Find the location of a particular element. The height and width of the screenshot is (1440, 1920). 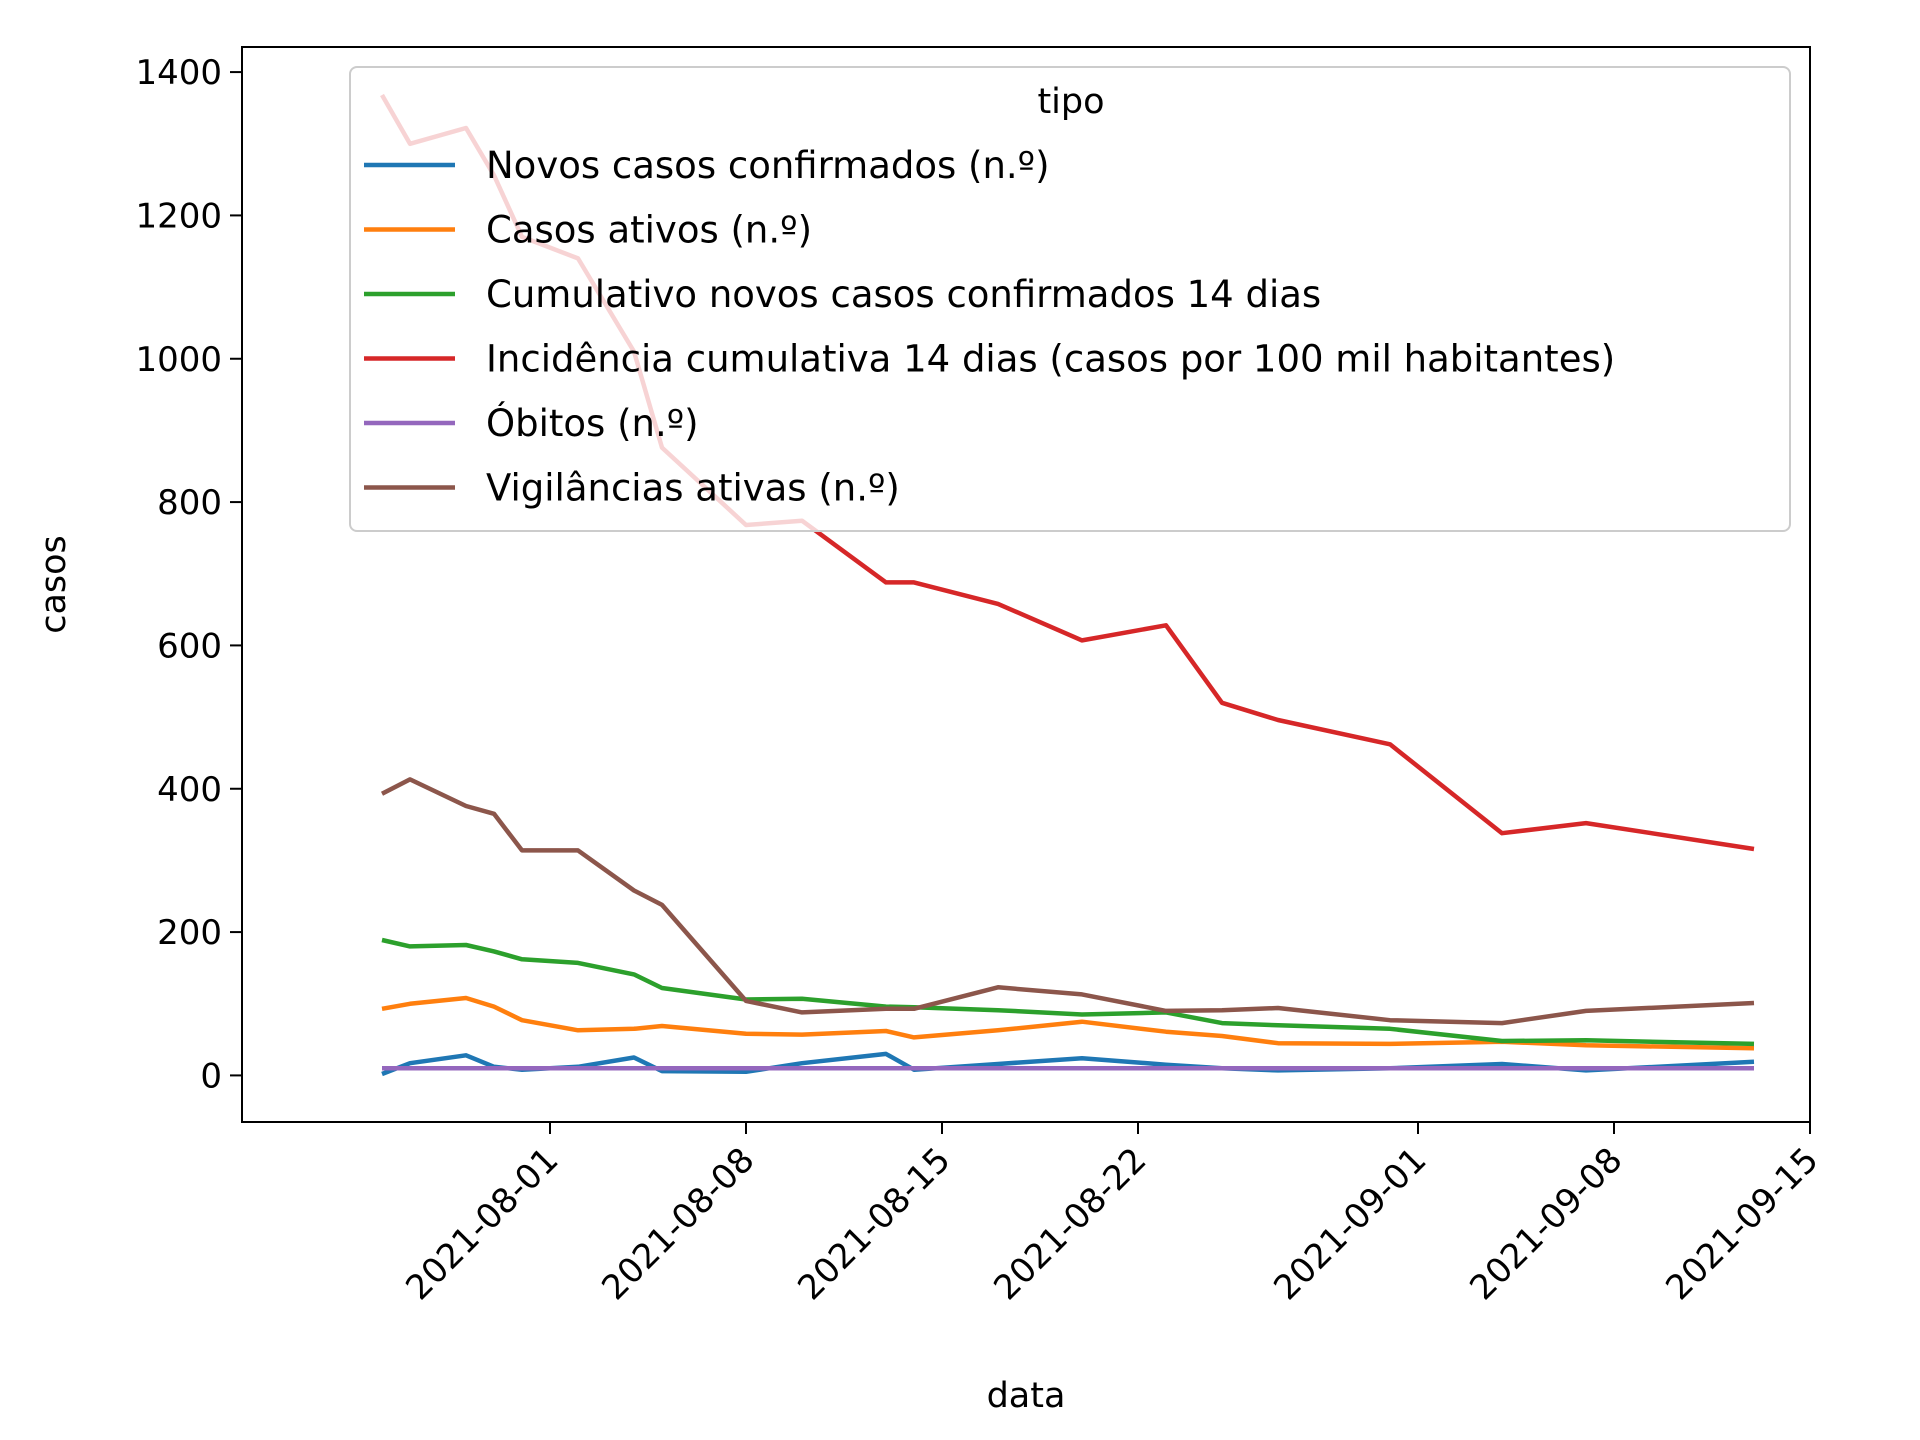

y-tick-label: 200 is located at coordinates (189, 933).